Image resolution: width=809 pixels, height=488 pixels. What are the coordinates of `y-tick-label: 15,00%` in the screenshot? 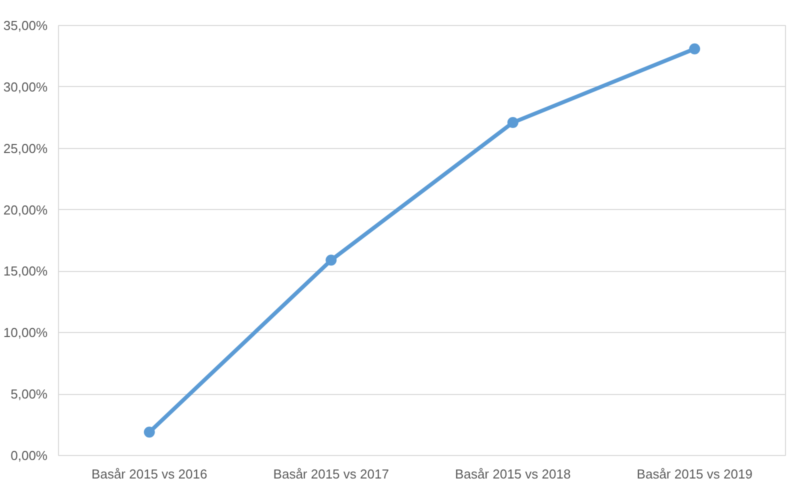 It's located at (25, 271).